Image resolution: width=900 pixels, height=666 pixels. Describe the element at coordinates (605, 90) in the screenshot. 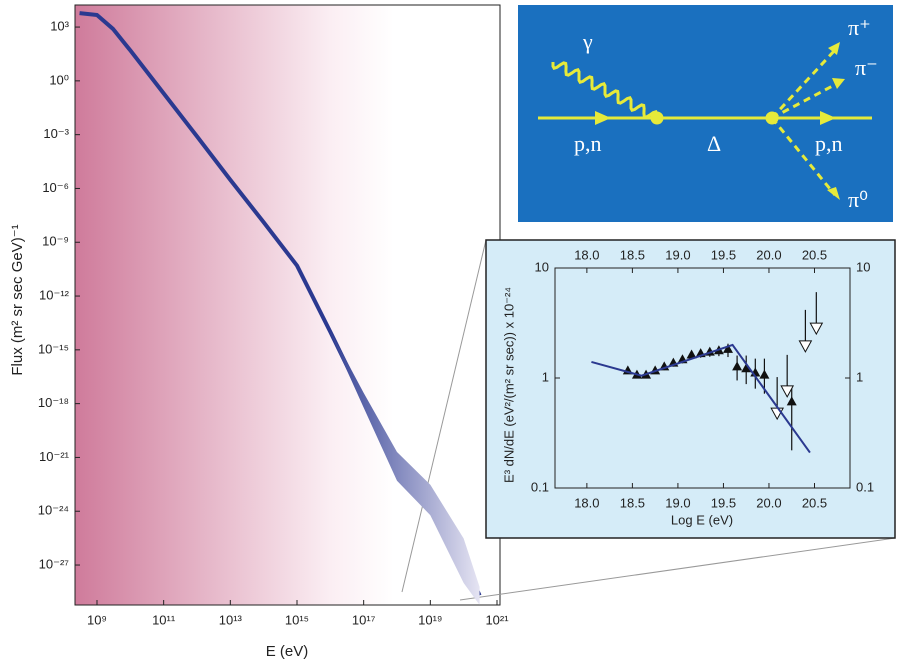

I see `photon` at that location.